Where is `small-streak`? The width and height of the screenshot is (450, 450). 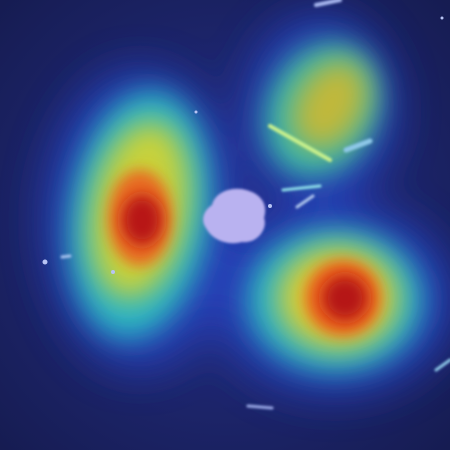 small-streak is located at coordinates (305, 201).